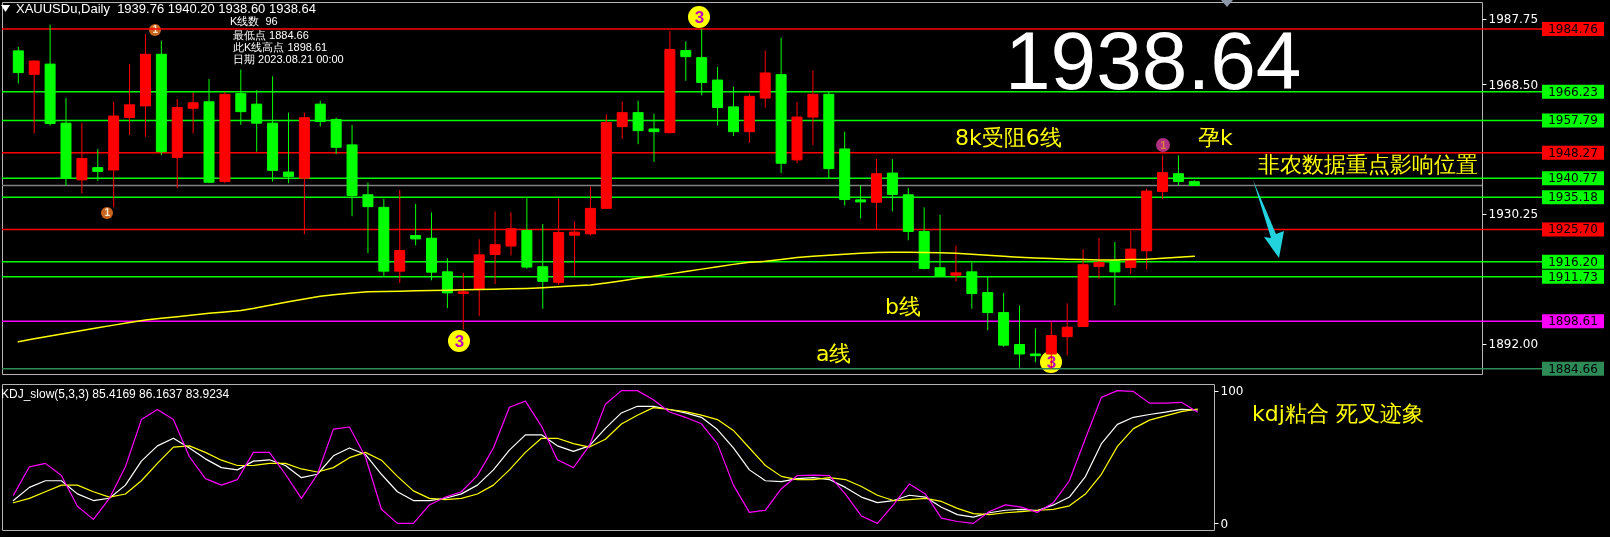  Describe the element at coordinates (1232, 391) in the screenshot. I see `y-tick-label: 100` at that location.